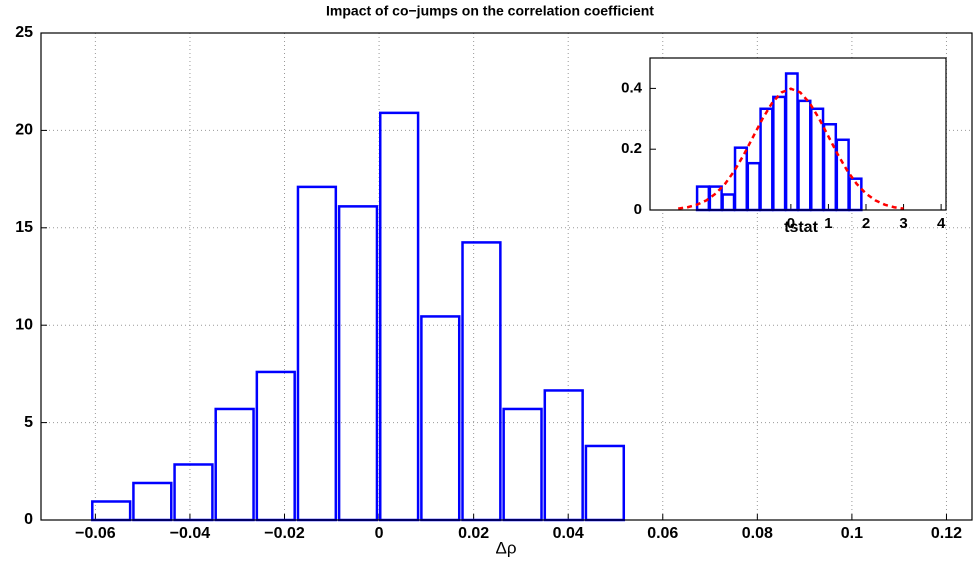 The height and width of the screenshot is (572, 976). What do you see at coordinates (284, 533) in the screenshot?
I see `x-tick-label: −0.02` at bounding box center [284, 533].